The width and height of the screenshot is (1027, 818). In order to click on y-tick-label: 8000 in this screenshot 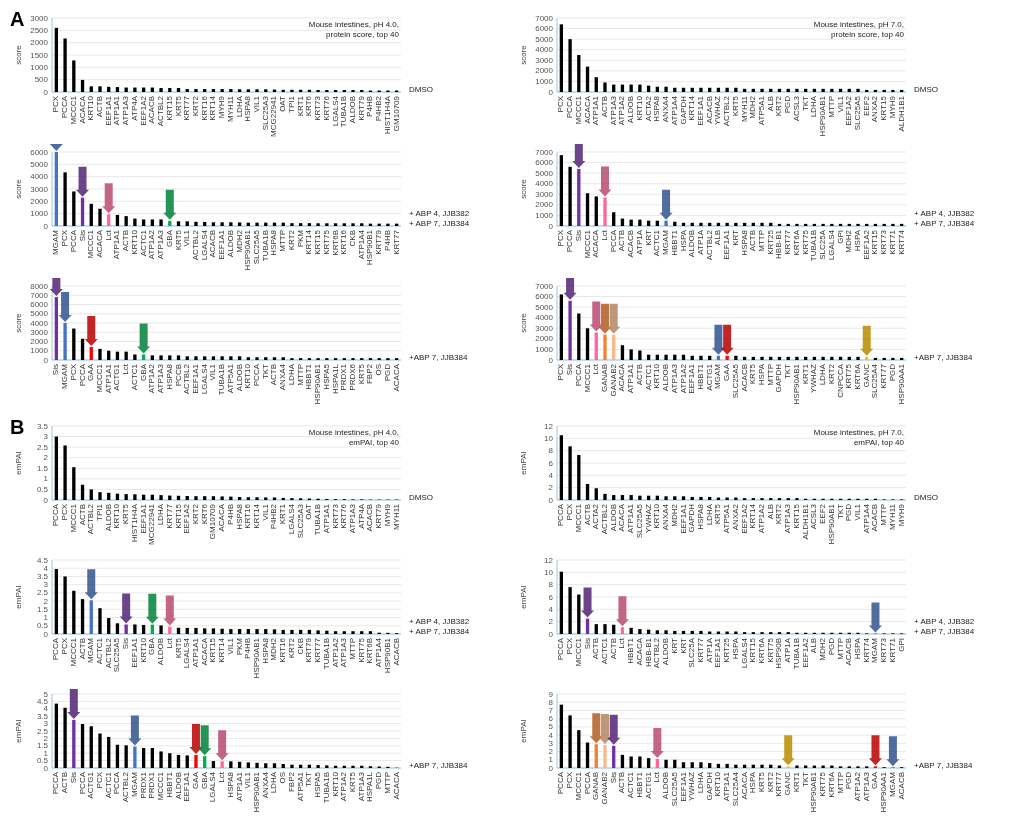, I will do `click(39, 286)`.